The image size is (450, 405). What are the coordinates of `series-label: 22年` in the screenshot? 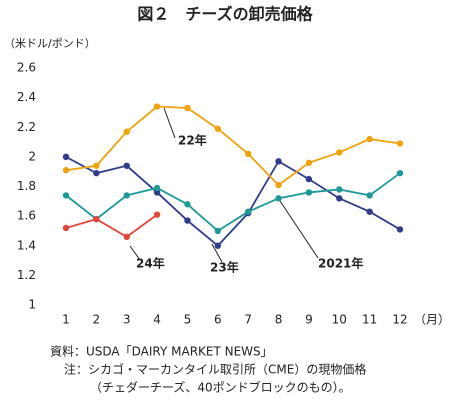 It's located at (192, 140).